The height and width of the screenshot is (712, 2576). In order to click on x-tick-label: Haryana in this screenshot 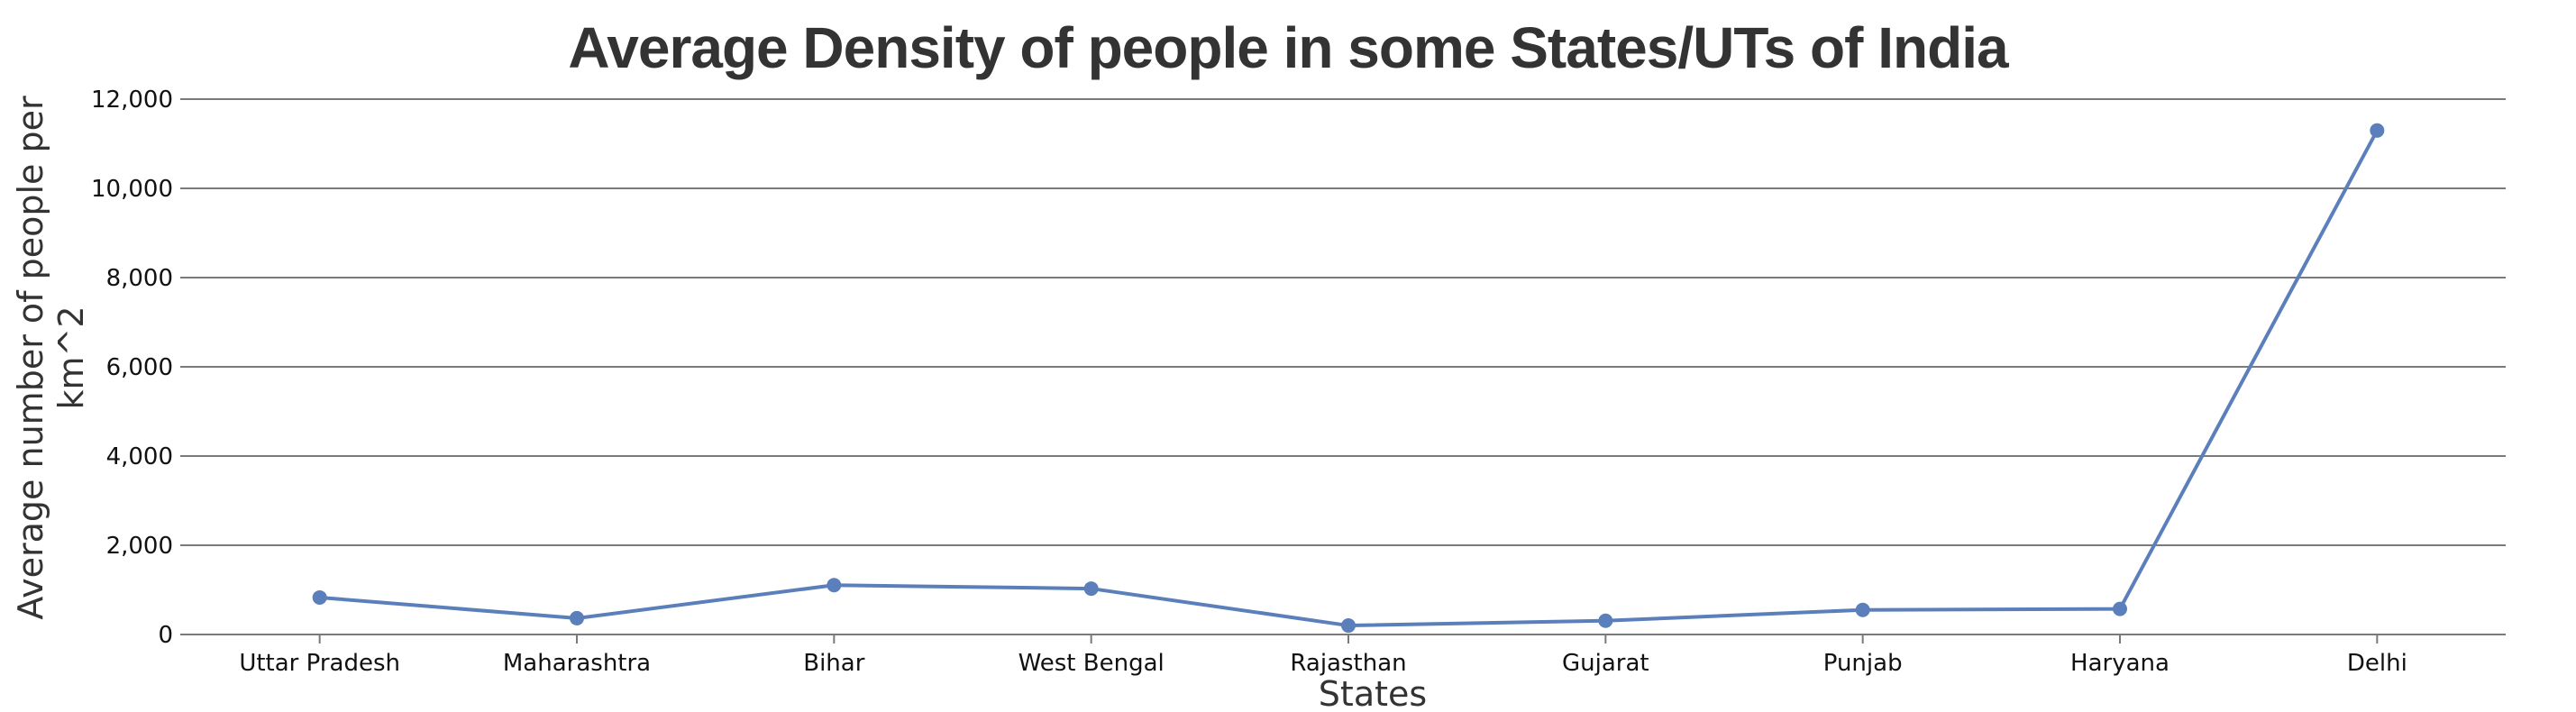, I will do `click(2120, 663)`.